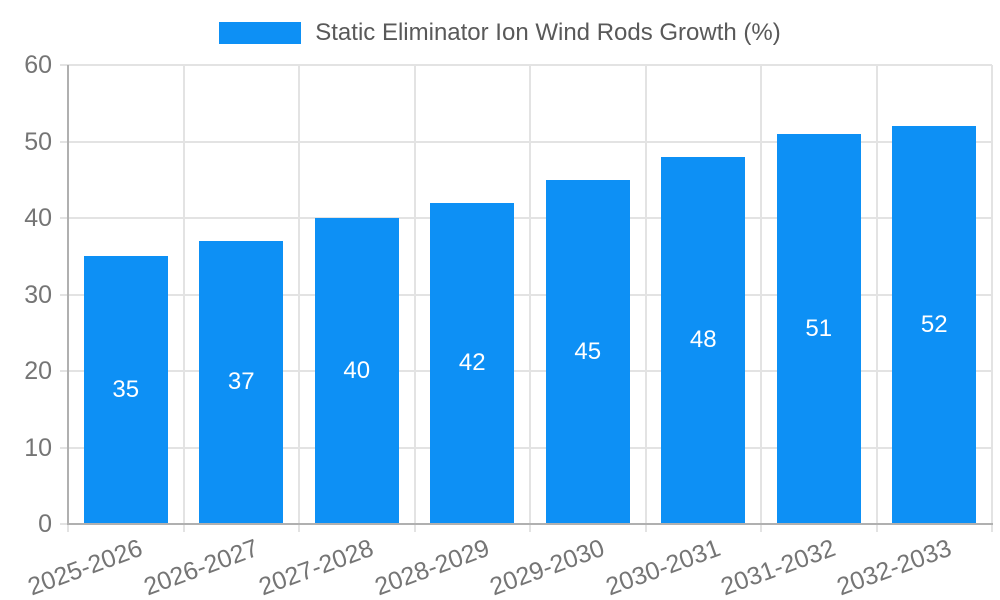 This screenshot has height=600, width=1000. Describe the element at coordinates (38, 218) in the screenshot. I see `y-axis-tick-label: 40` at that location.